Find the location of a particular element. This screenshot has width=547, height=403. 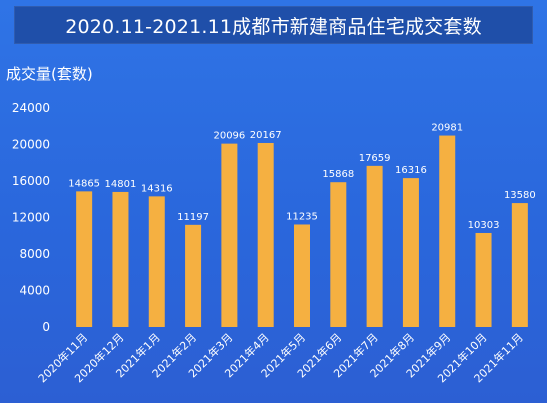

y-tick-label: 20000 is located at coordinates (31, 145).